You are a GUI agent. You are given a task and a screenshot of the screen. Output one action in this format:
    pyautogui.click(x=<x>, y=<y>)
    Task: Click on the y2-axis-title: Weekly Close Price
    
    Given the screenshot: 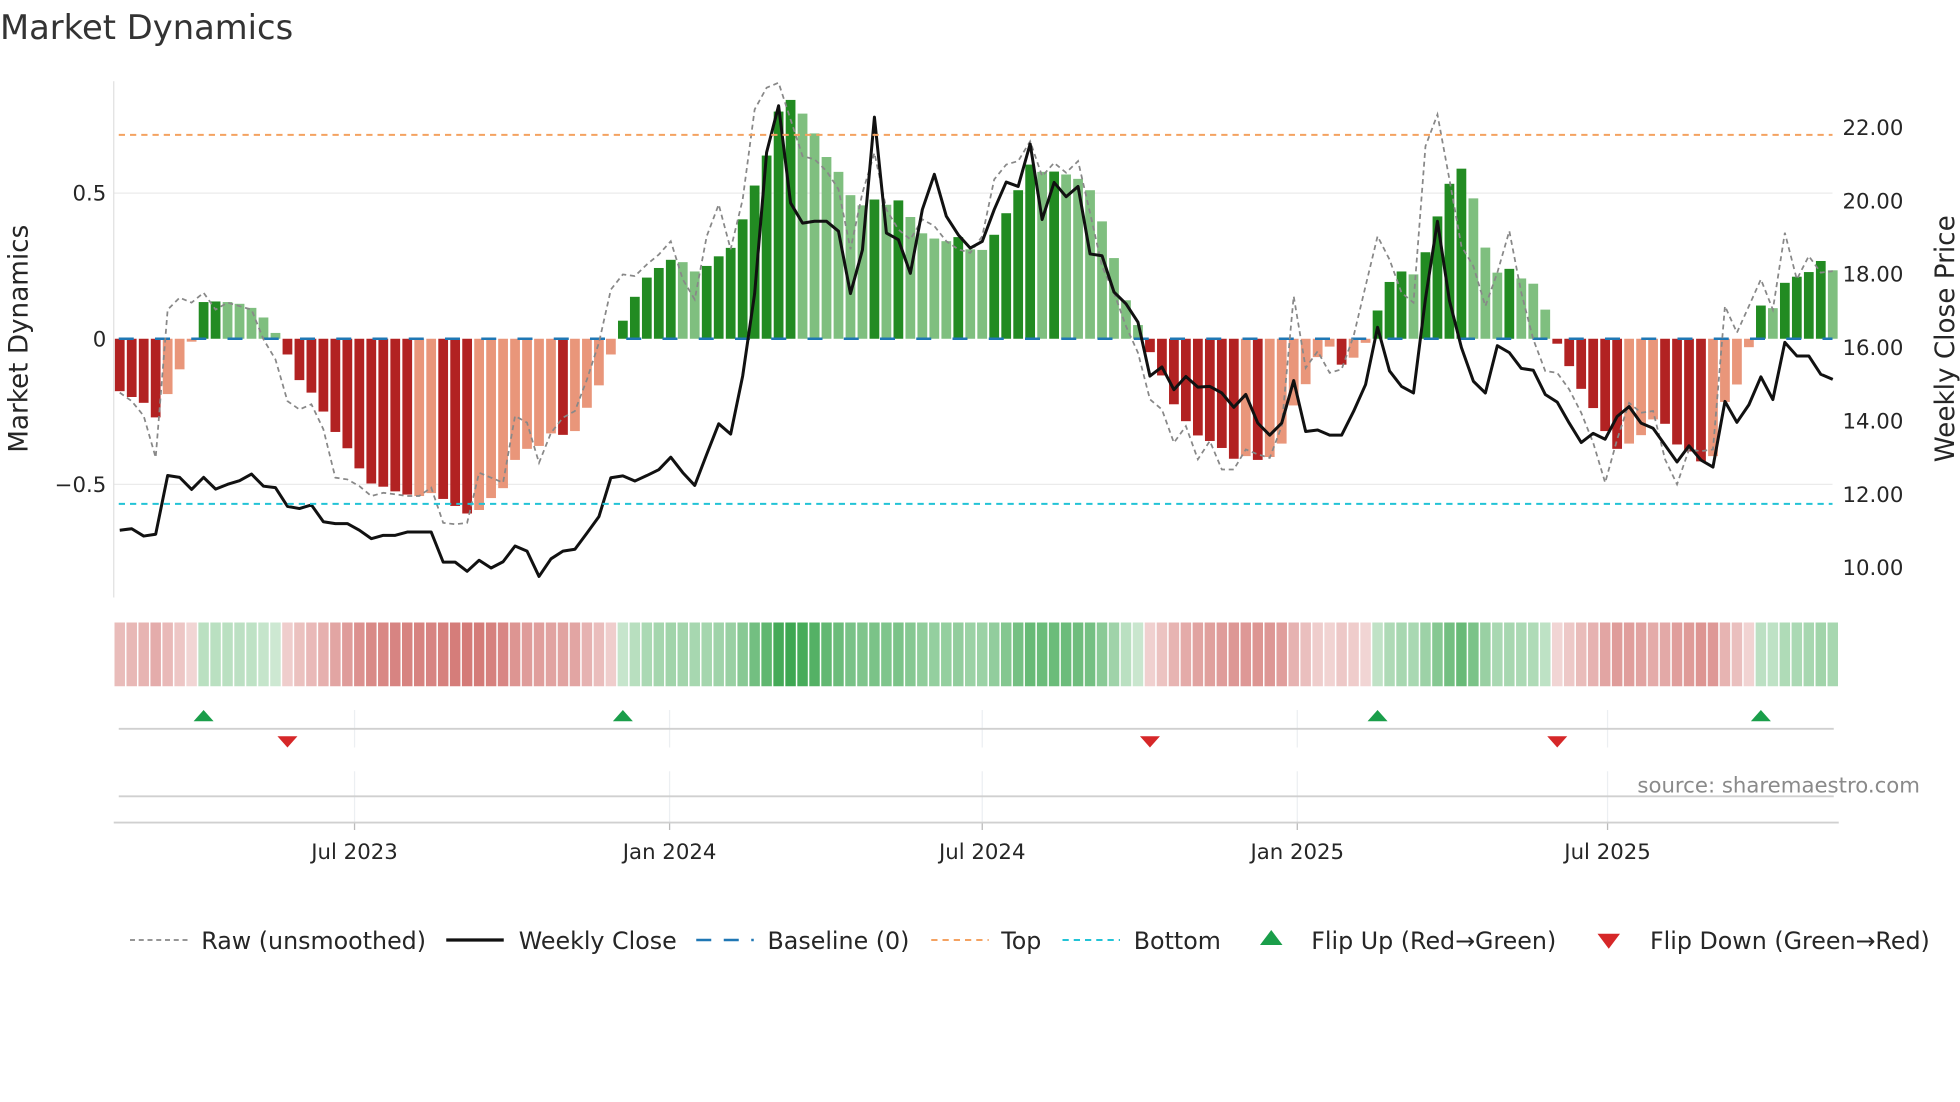 What is the action you would take?
    pyautogui.click(x=1945, y=338)
    